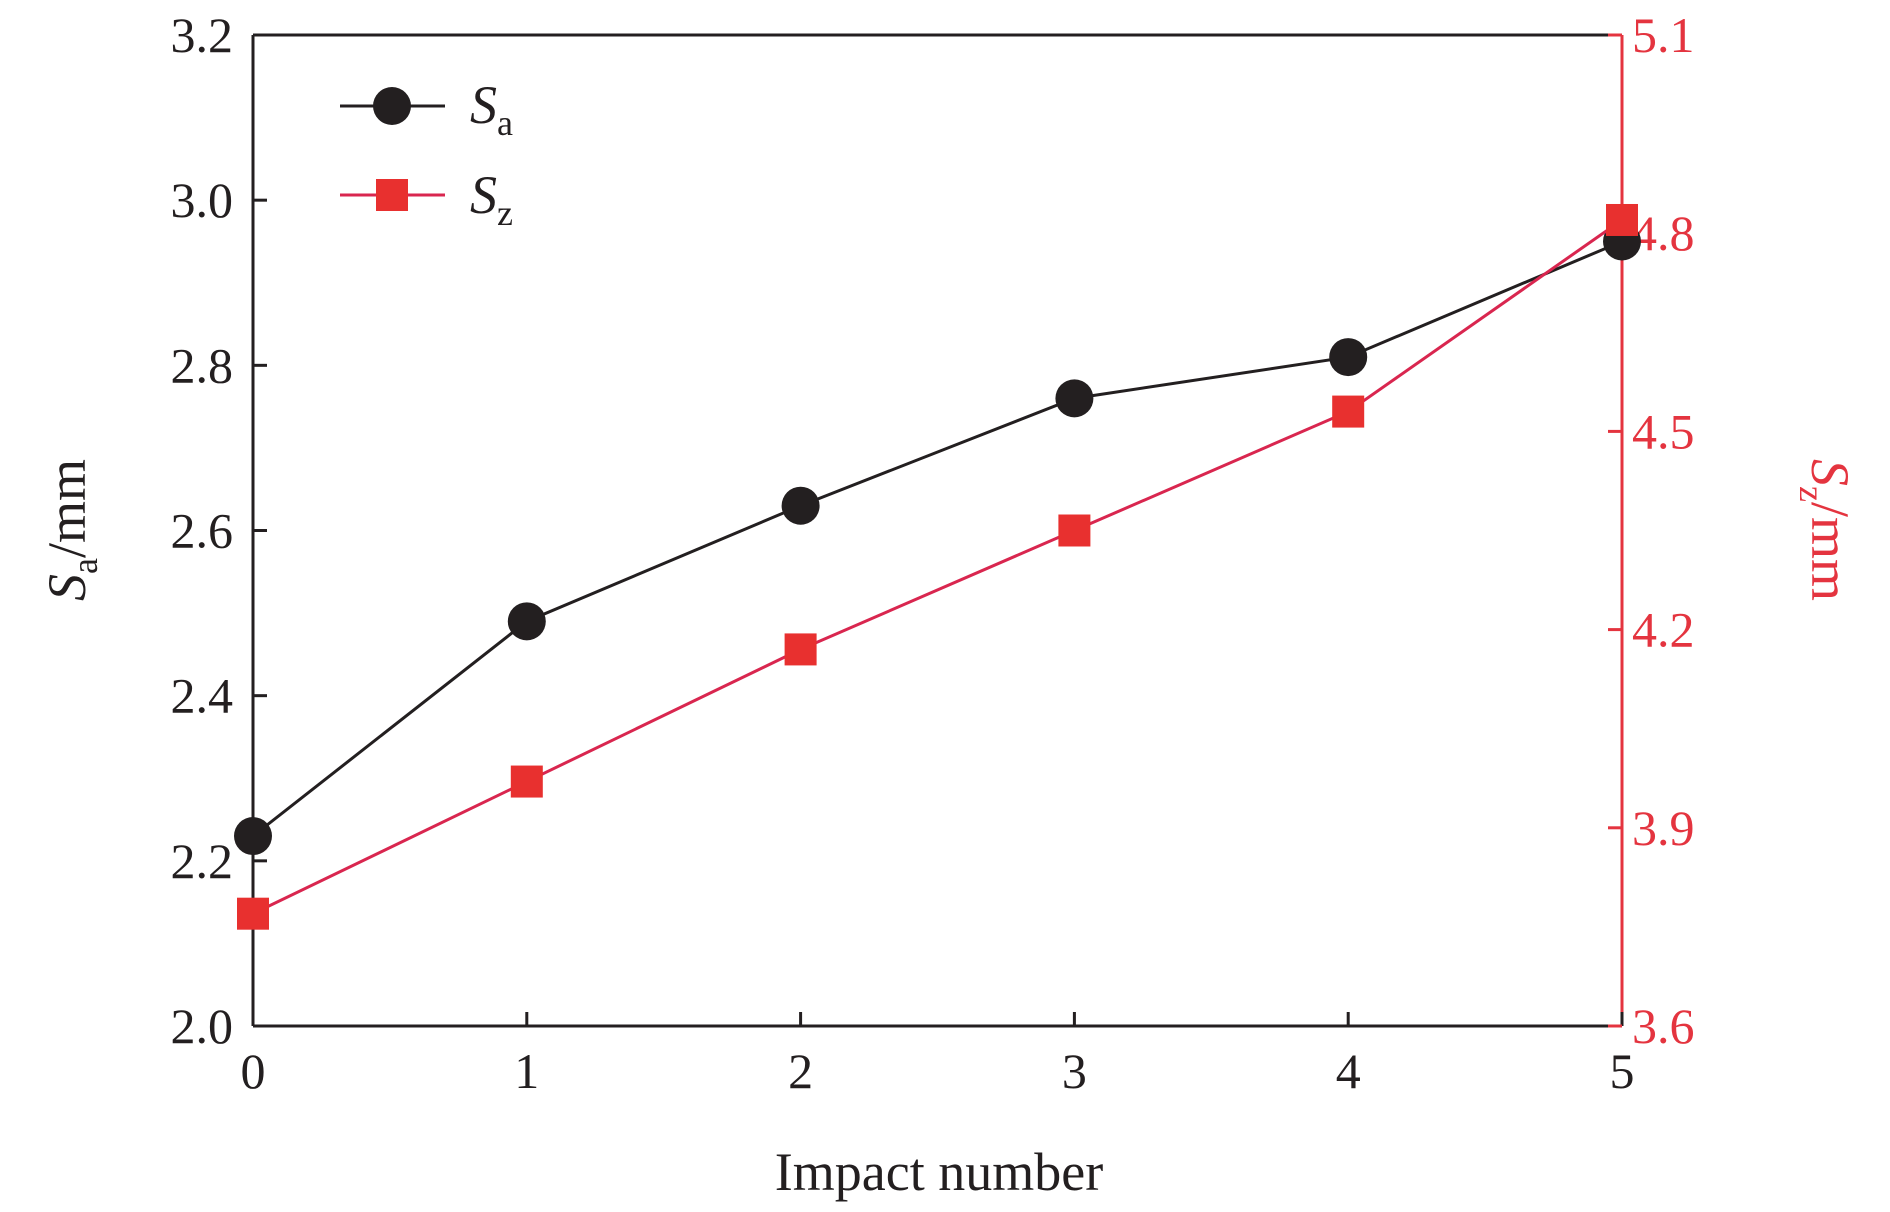 This screenshot has width=1890, height=1212. What do you see at coordinates (1812, 494) in the screenshot?
I see `y-right-title-subscript: z` at bounding box center [1812, 494].